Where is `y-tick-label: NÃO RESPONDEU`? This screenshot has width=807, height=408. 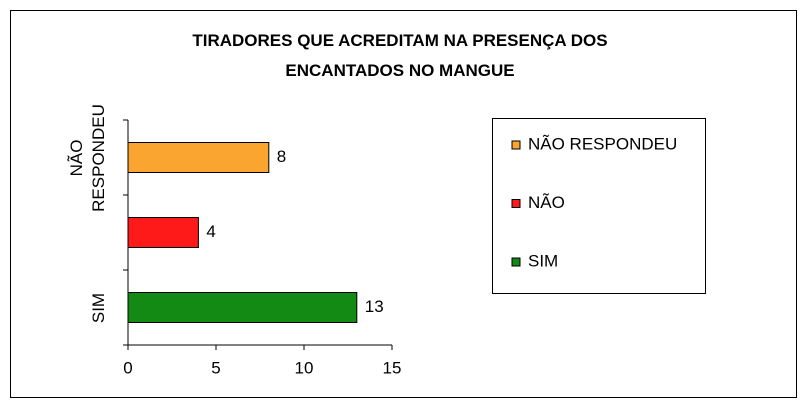
y-tick-label: NÃO RESPONDEU is located at coordinates (87, 157).